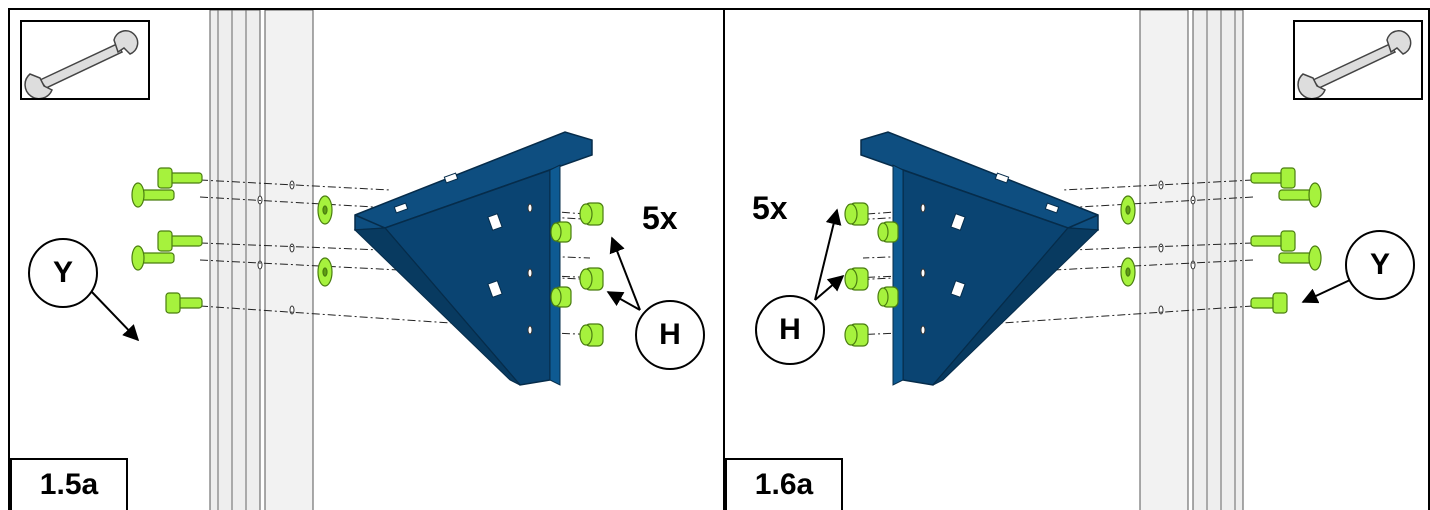  I want to click on step-number: 1.6a, so click(784, 484).